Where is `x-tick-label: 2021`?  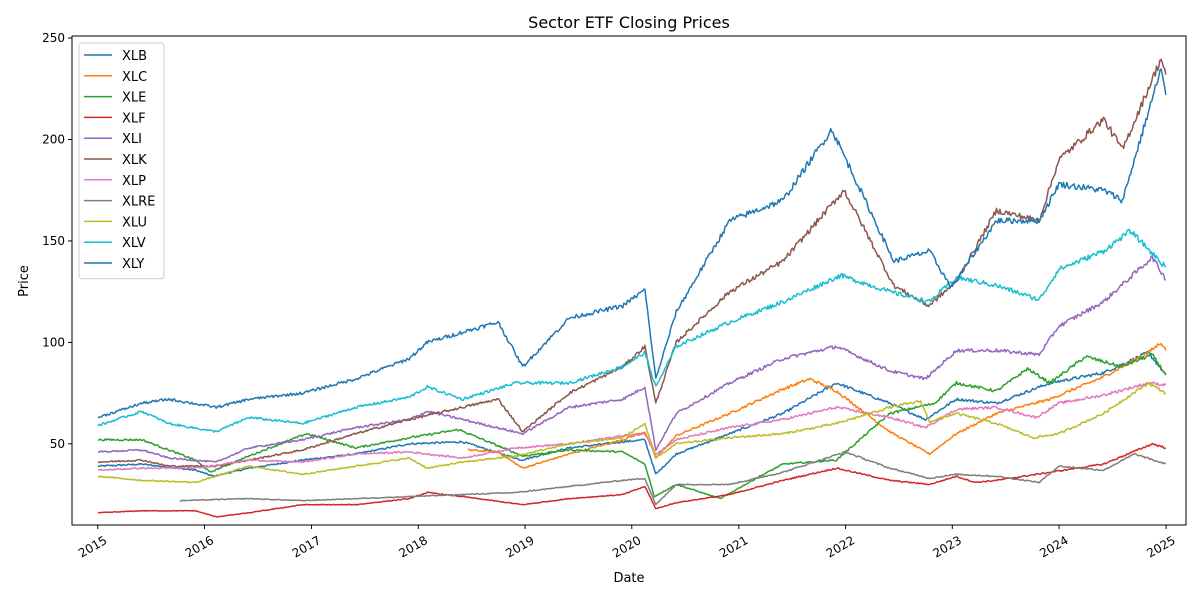 x-tick-label: 2021 is located at coordinates (733, 546).